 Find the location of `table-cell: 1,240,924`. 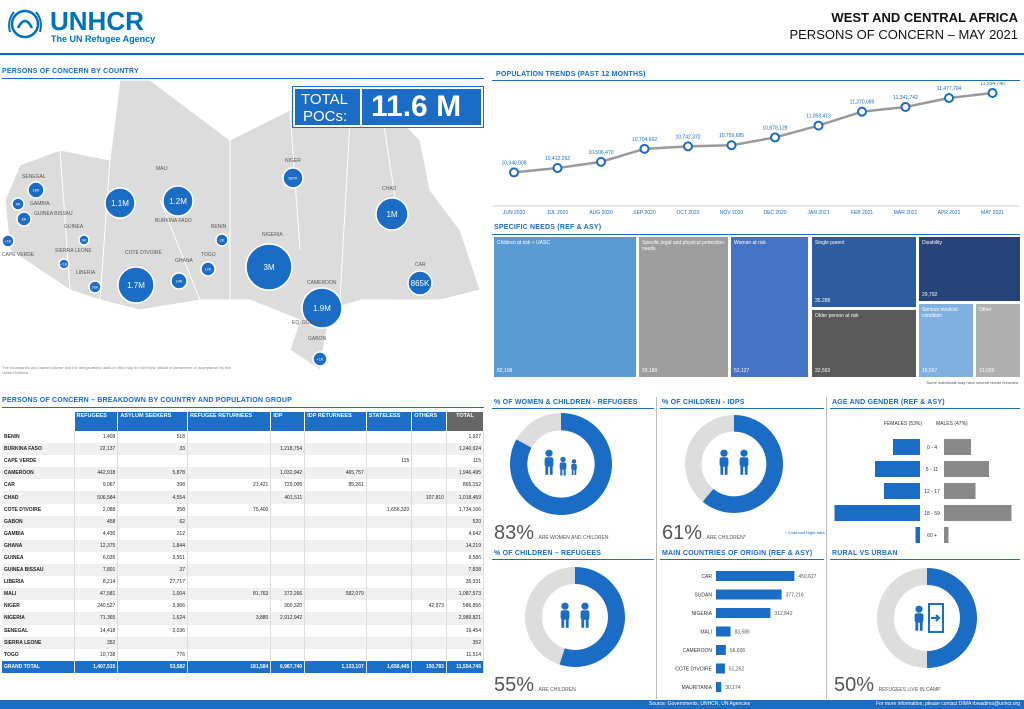

table-cell: 1,240,924 is located at coordinates (465, 449).